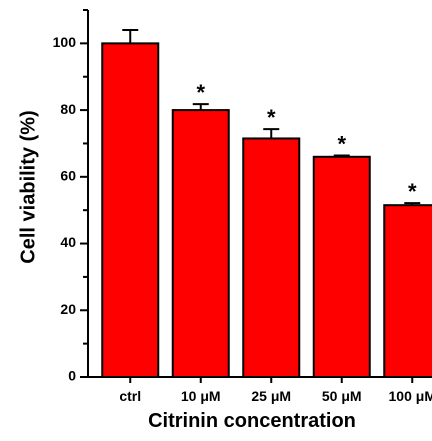  Describe the element at coordinates (252, 421) in the screenshot. I see `x-axis-title: Citrinin concentration` at that location.